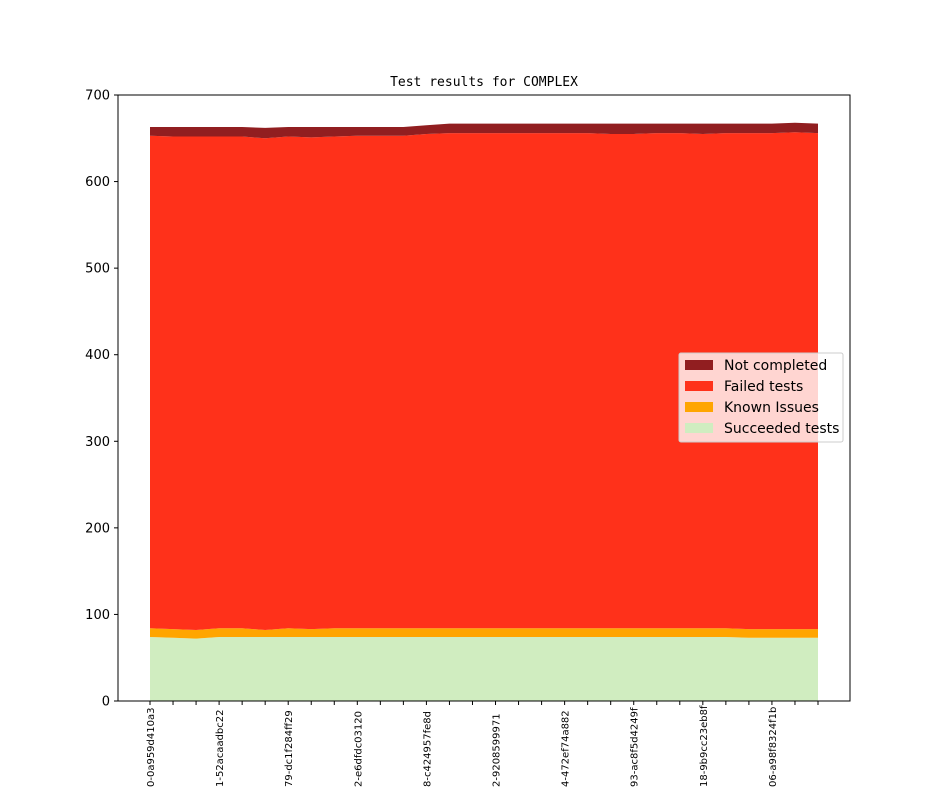 This screenshot has height=787, width=944. Describe the element at coordinates (358, 749) in the screenshot. I see `x-tick-label: 2-e6dfdc03120` at that location.